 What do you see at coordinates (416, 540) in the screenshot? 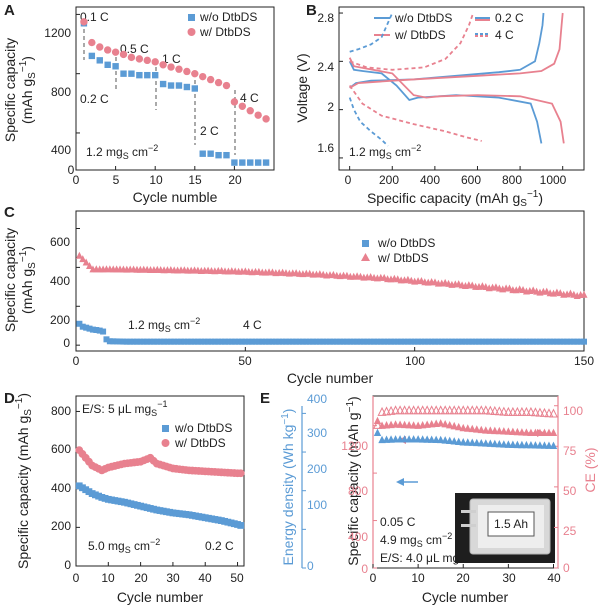
I see `panel-e-loading: 4.9 mgS cm−2` at bounding box center [416, 540].